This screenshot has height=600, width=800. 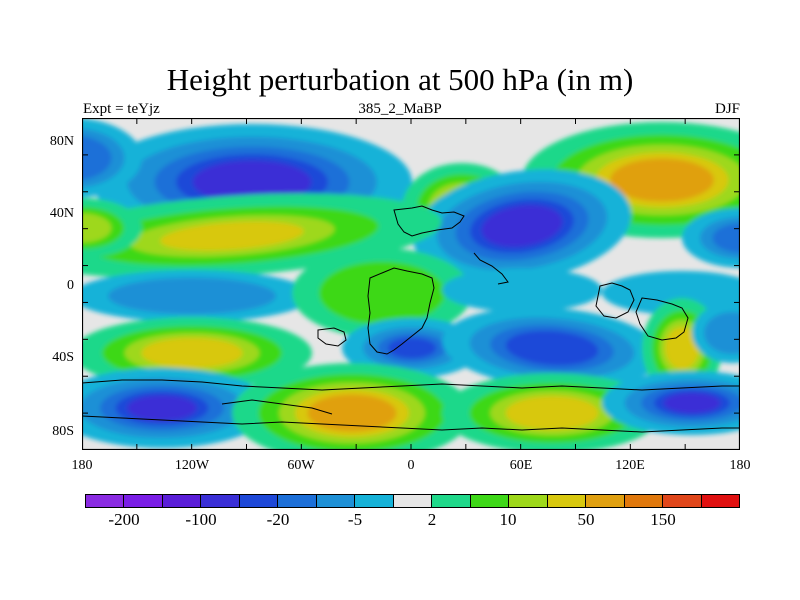 I want to click on lon-label: 60W, so click(x=301, y=465).